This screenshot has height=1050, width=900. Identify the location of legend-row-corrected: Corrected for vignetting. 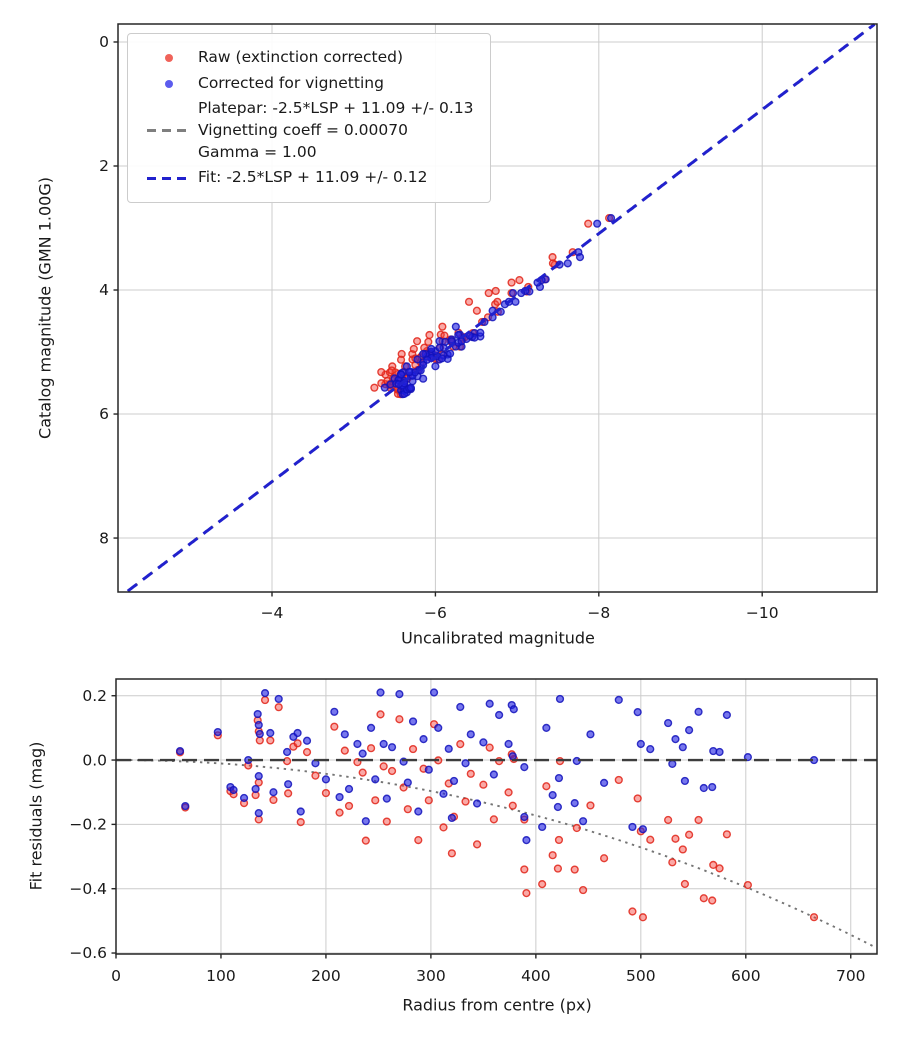
(307, 84).